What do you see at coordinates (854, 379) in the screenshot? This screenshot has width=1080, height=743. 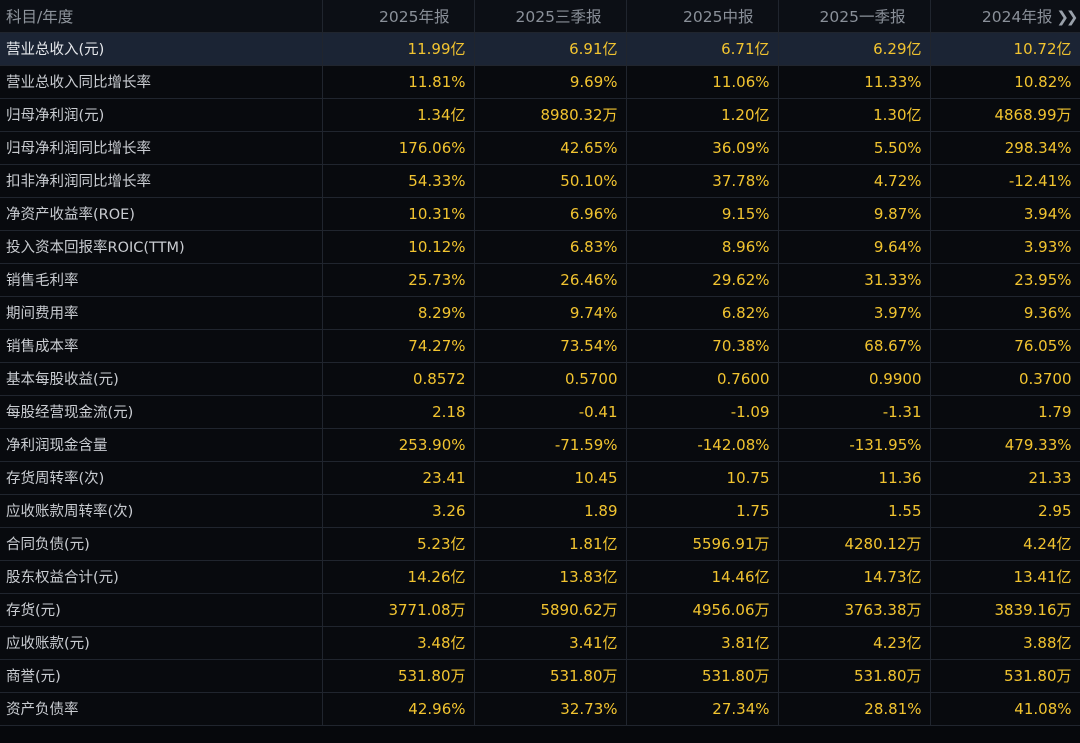 I see `row-value-cell: 0.9900` at bounding box center [854, 379].